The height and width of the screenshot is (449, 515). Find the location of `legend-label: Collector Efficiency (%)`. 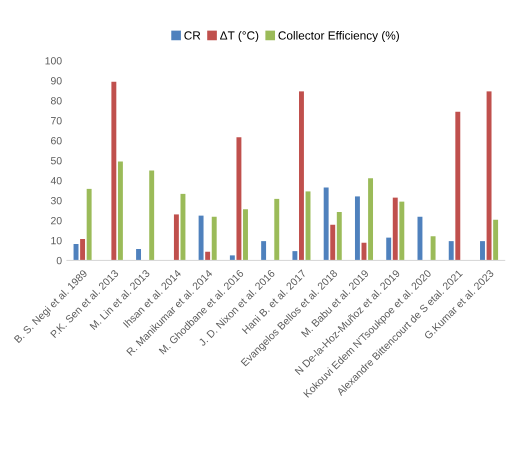

legend-label: Collector Efficiency (%) is located at coordinates (338, 36).